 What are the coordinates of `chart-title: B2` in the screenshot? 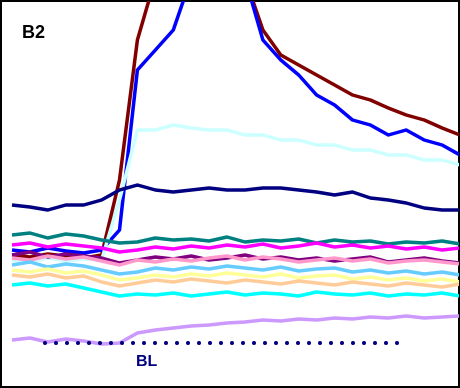 It's located at (33, 32).